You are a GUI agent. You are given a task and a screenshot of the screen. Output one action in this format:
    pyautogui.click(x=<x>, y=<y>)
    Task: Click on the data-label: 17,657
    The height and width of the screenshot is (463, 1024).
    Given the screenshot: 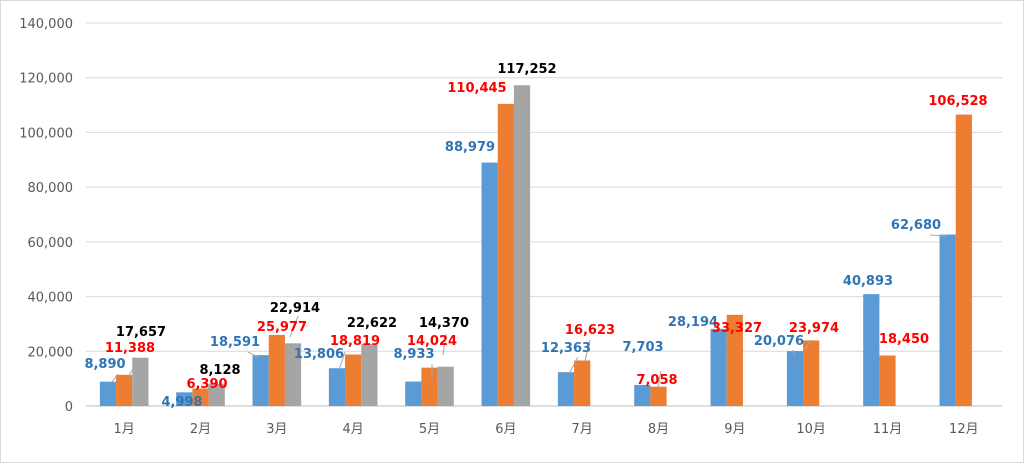 What is the action you would take?
    pyautogui.click(x=141, y=332)
    